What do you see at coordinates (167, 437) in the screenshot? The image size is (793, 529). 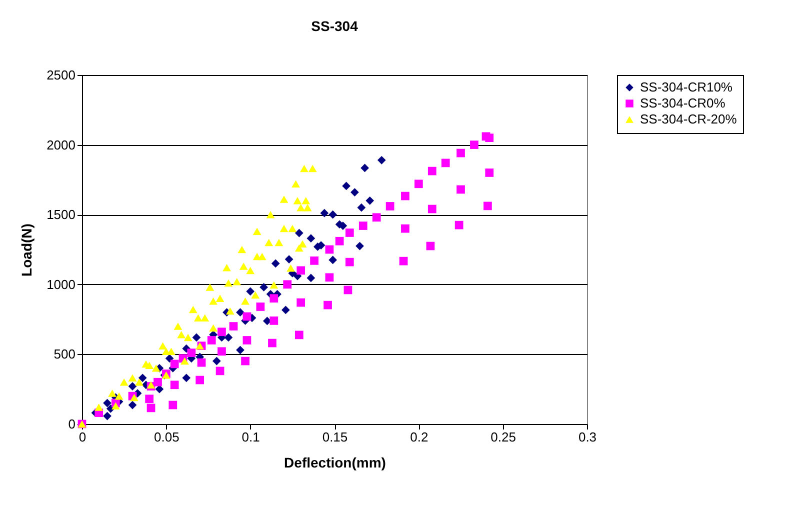 I see `x-tick-label: 0.05` at bounding box center [167, 437].